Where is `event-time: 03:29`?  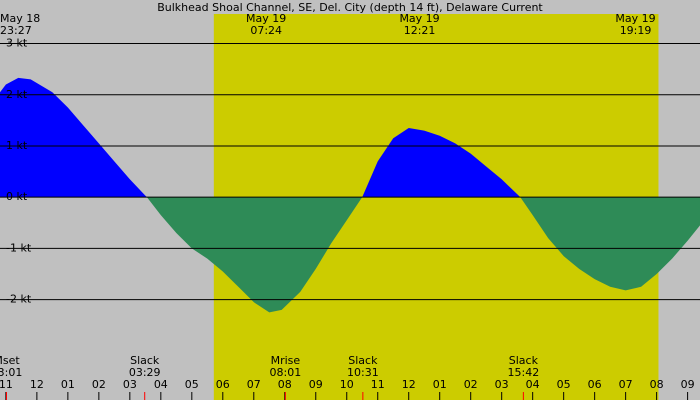
event-time: 03:29 is located at coordinates (145, 372).